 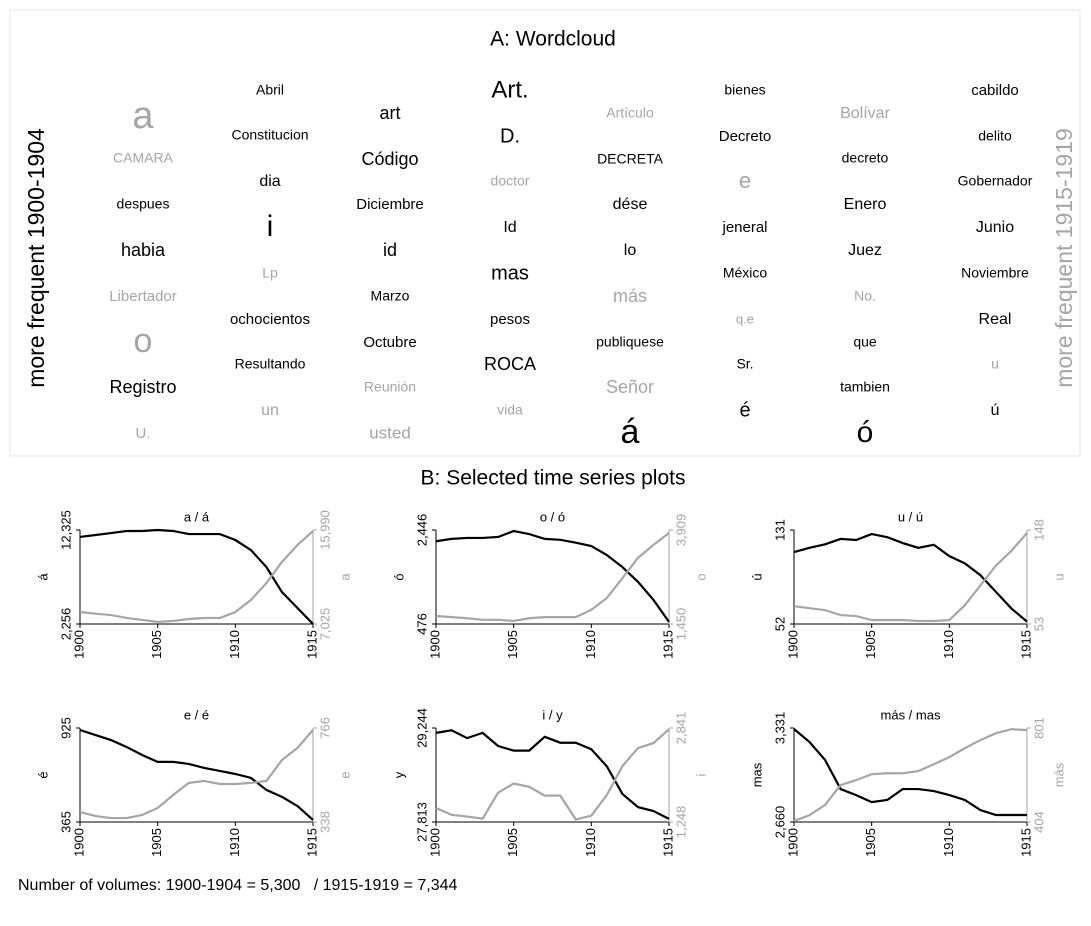 What do you see at coordinates (270, 226) in the screenshot?
I see `word: i` at bounding box center [270, 226].